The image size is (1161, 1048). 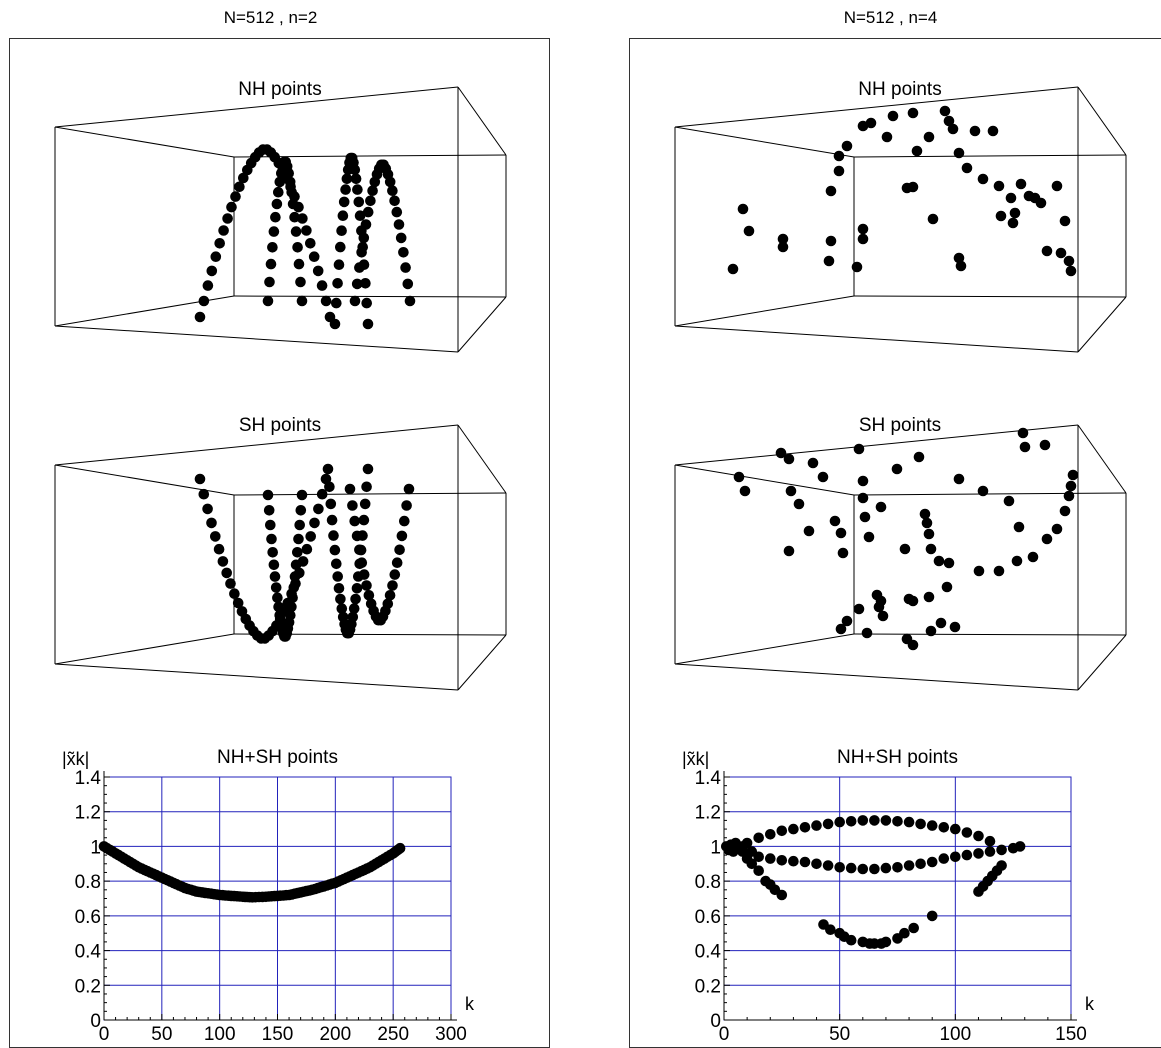 I want to click on x-tick-label: 200, so click(x=335, y=1034).